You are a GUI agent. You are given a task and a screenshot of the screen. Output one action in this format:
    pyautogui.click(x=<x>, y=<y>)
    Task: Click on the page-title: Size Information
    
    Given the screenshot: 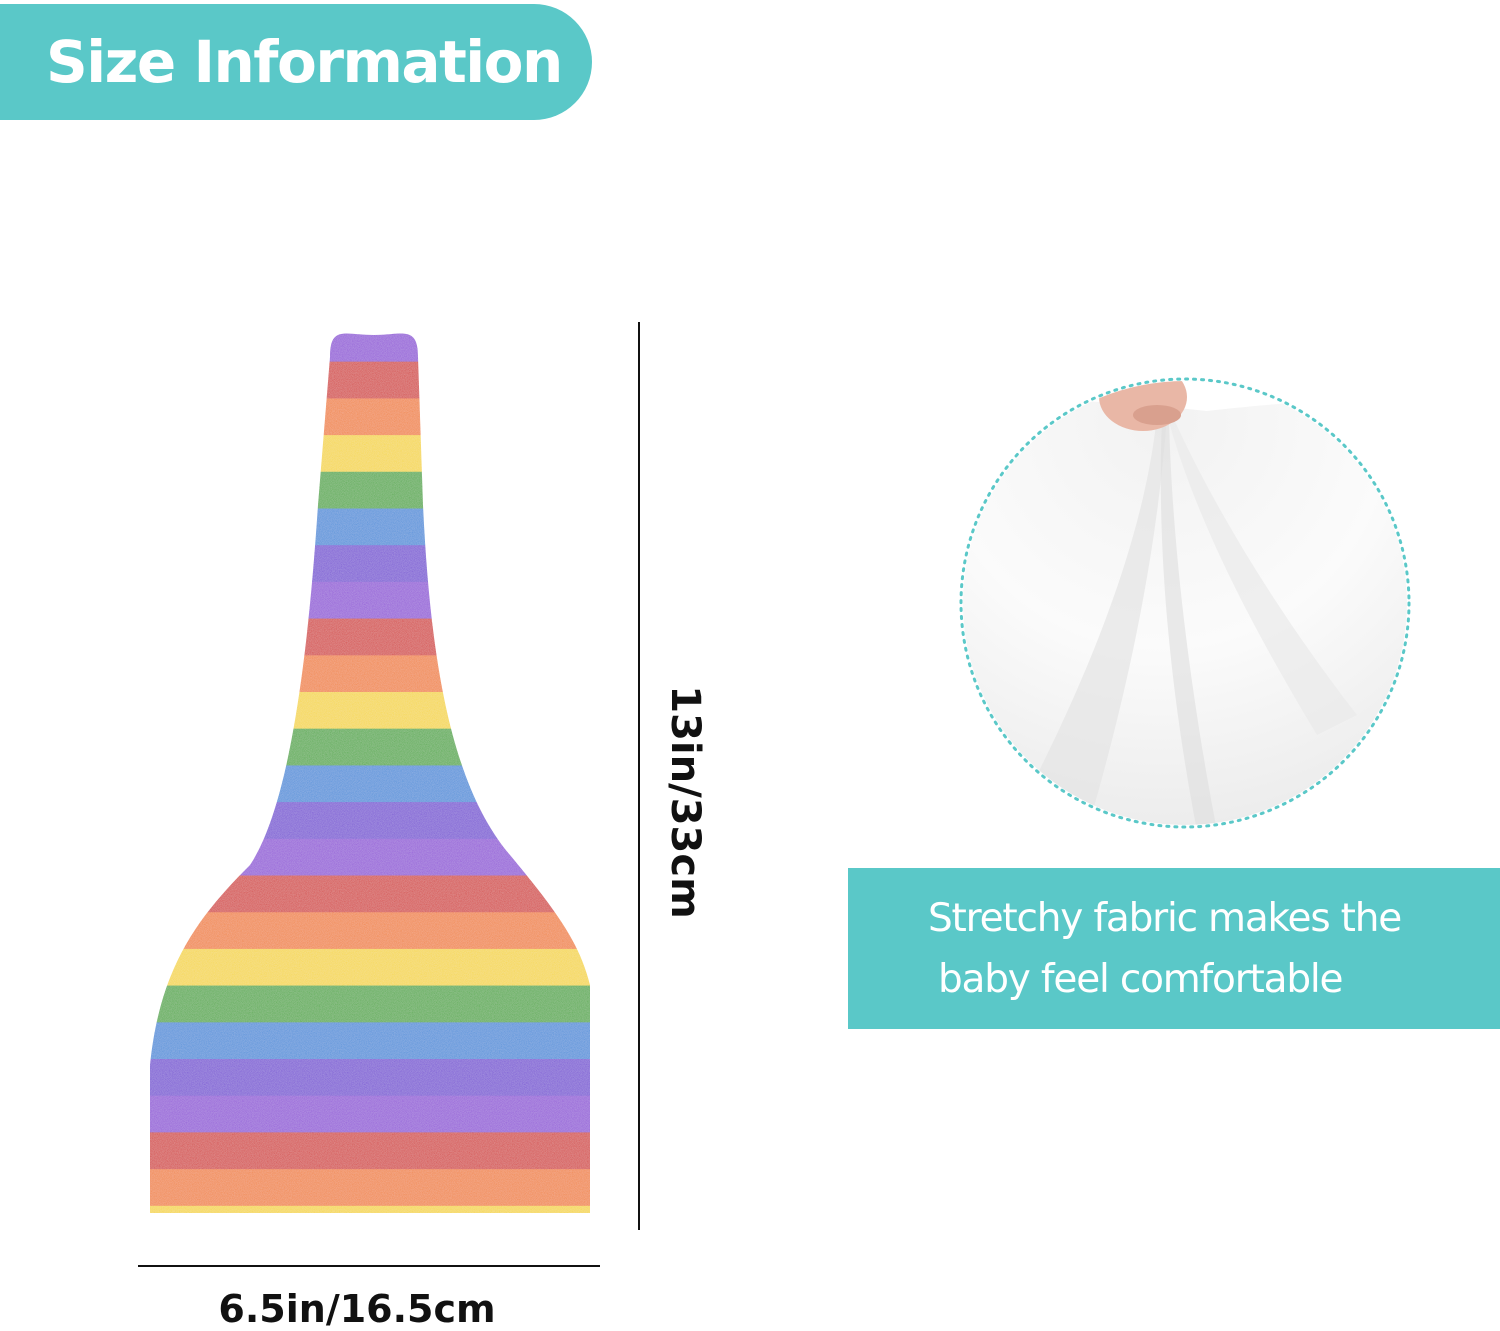 What is the action you would take?
    pyautogui.click(x=304, y=62)
    